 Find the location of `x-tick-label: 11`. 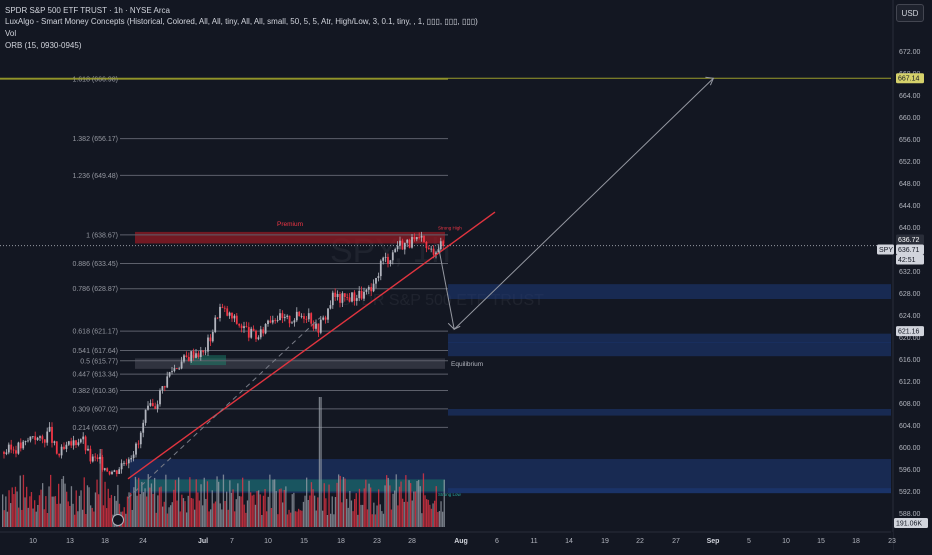

x-tick-label: 11 is located at coordinates (533, 541).